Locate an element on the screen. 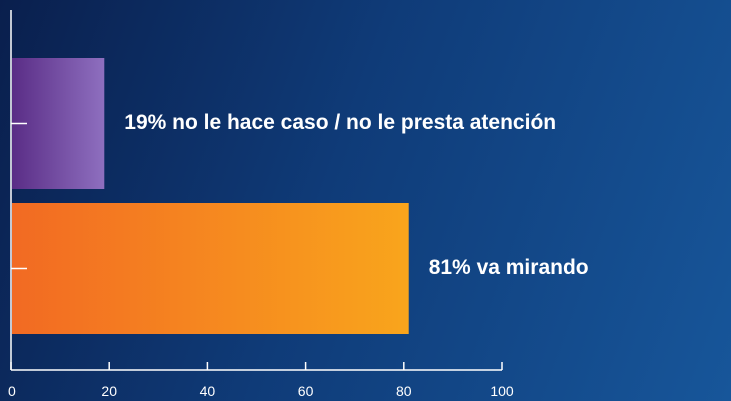  x-tick-label-100: 100 is located at coordinates (502, 391).